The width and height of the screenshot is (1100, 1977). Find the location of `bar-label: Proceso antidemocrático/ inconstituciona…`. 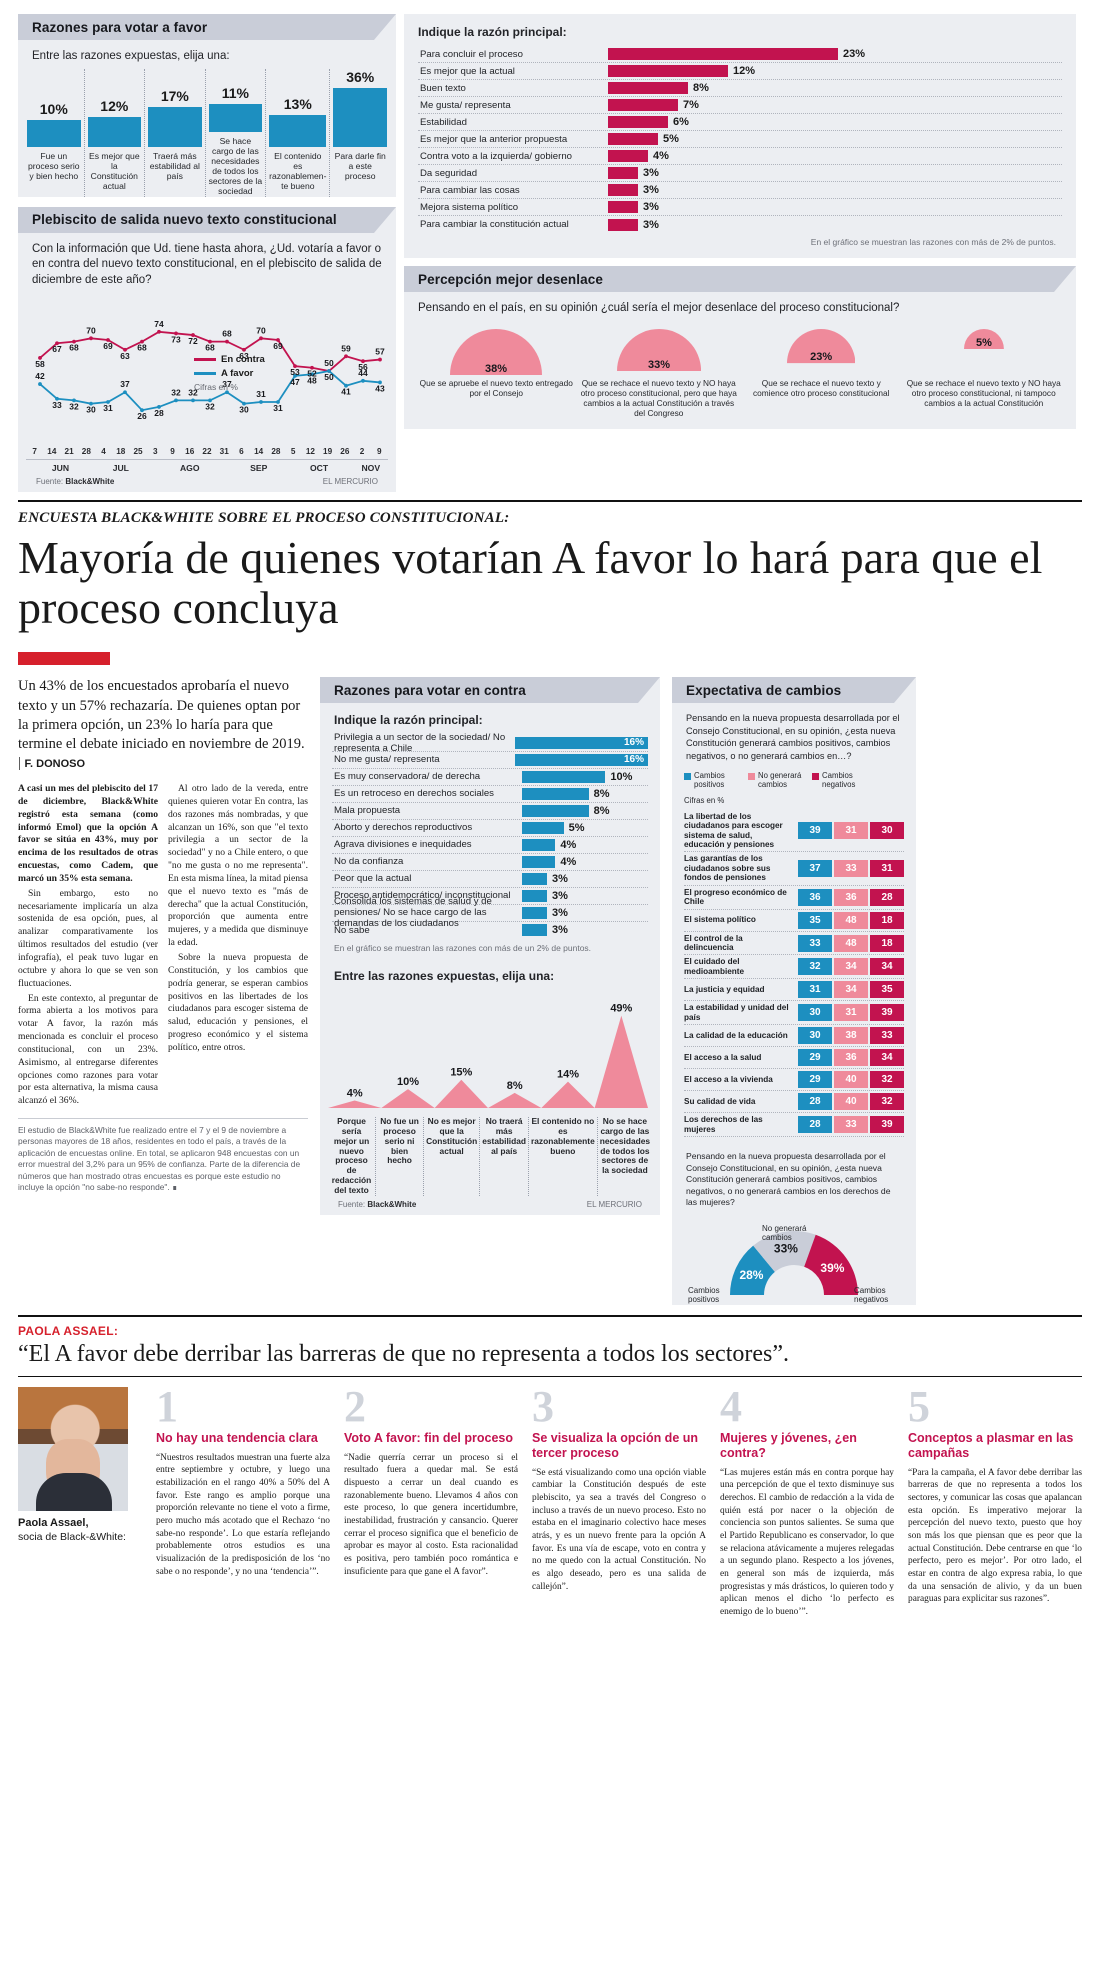

bar-label: Proceso antidemocrático/ inconstituciona… is located at coordinates (422, 896).